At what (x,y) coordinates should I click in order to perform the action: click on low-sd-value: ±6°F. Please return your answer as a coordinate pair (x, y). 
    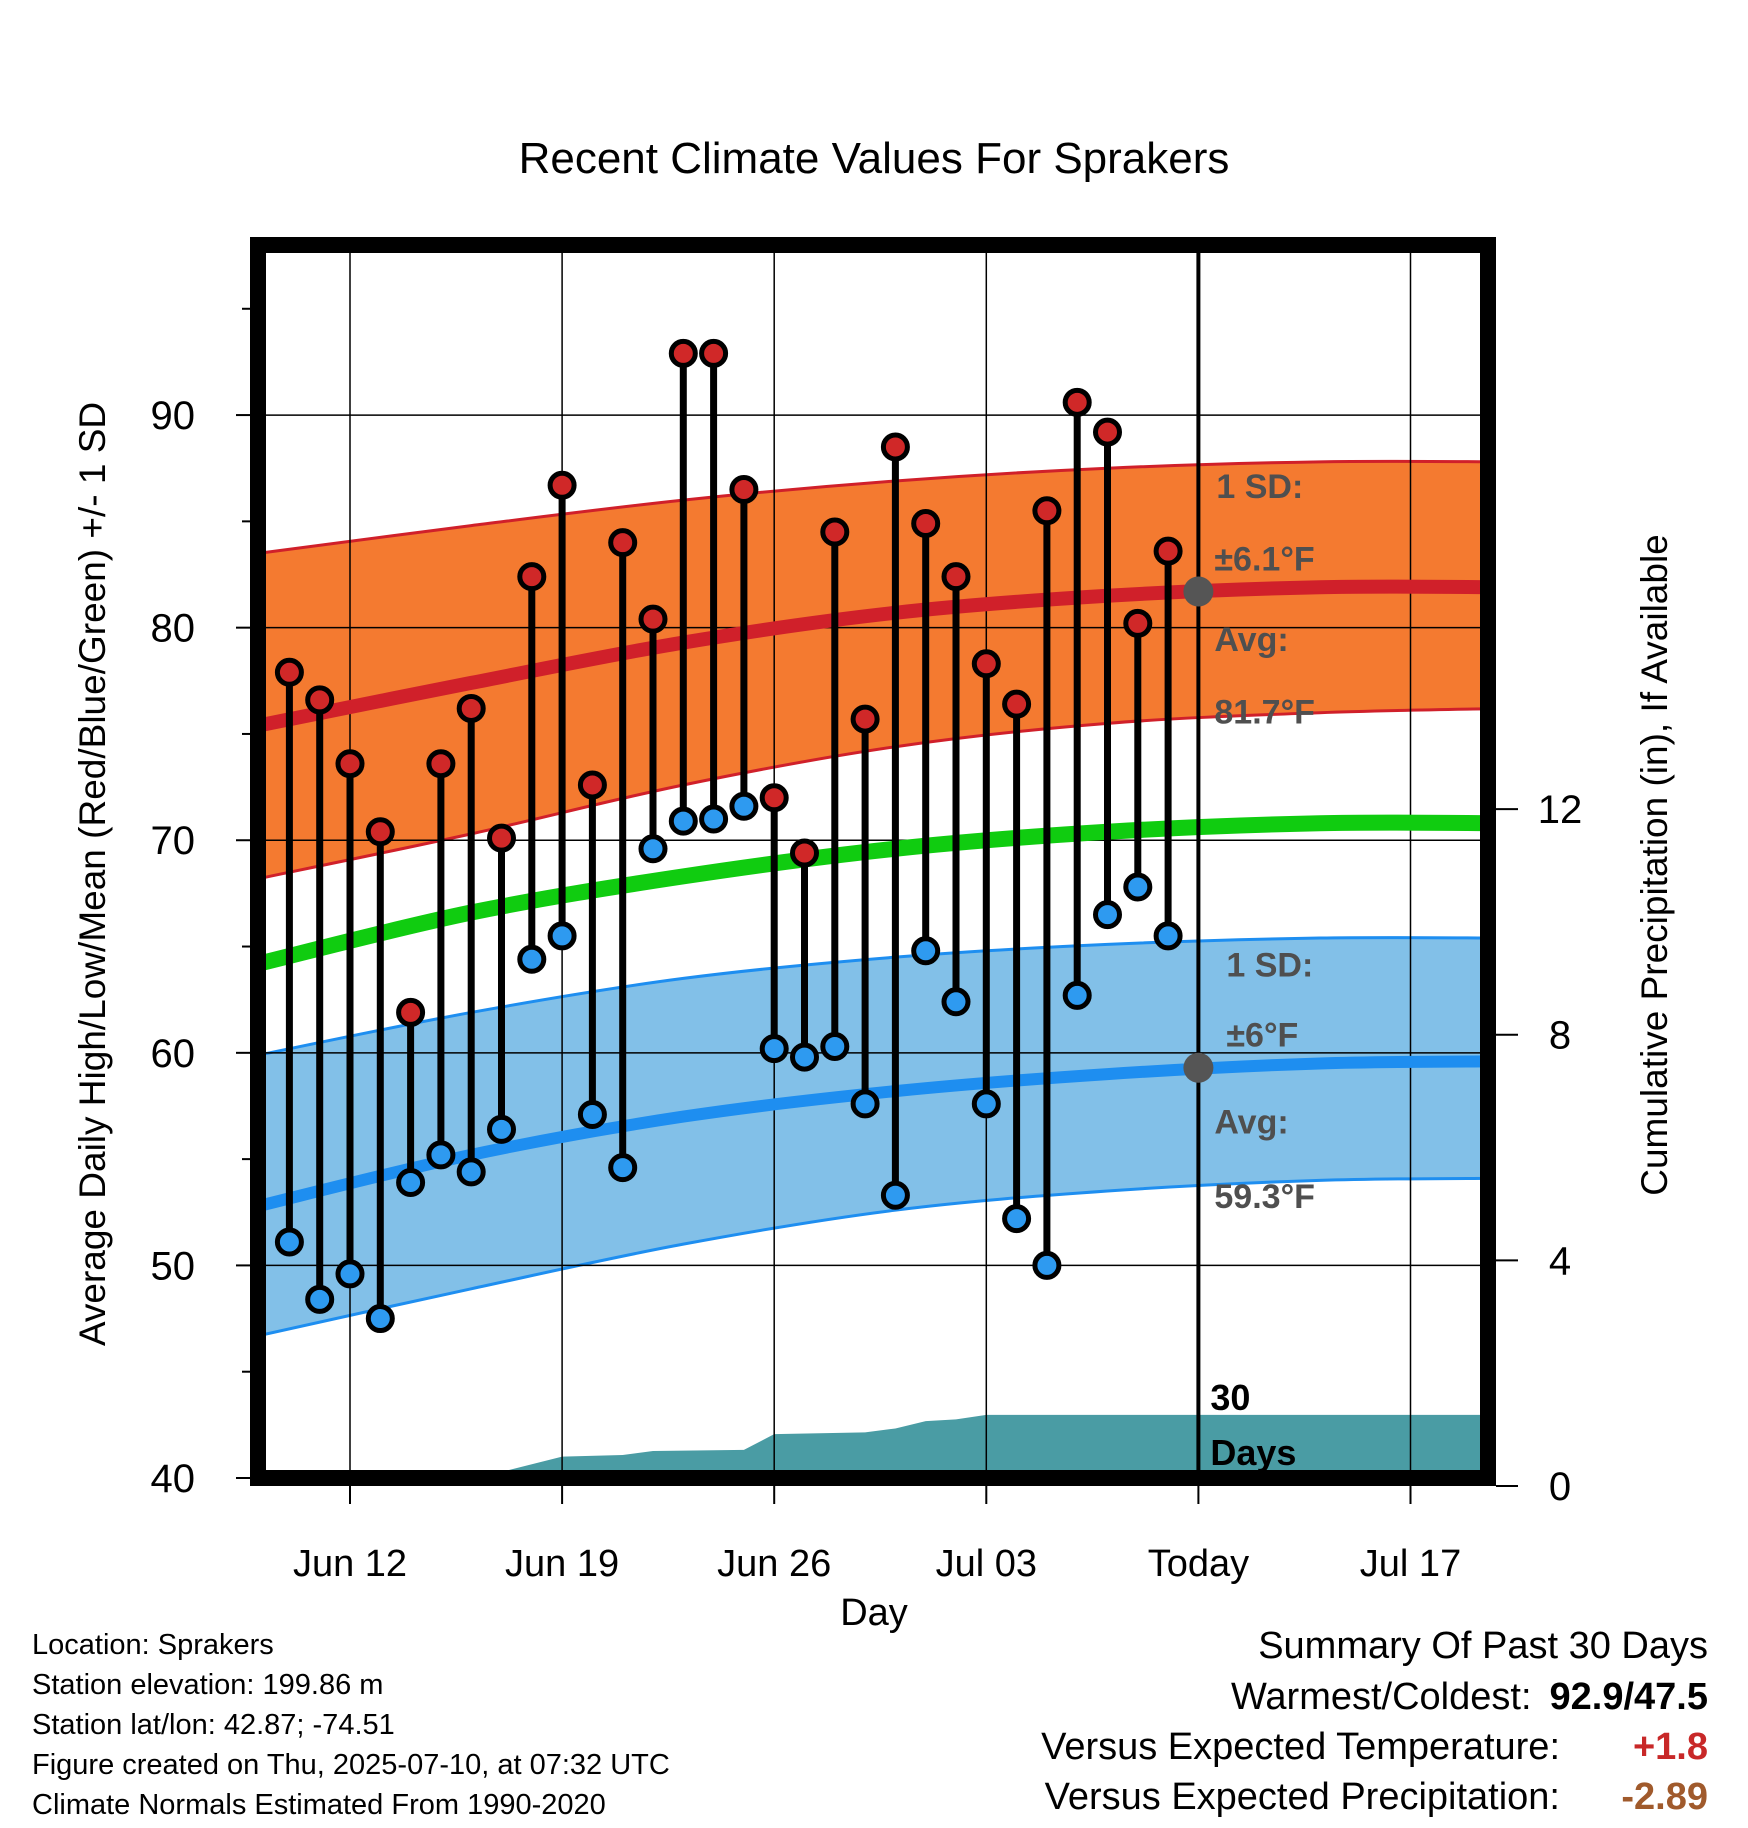
    Looking at the image, I should click on (1262, 1035).